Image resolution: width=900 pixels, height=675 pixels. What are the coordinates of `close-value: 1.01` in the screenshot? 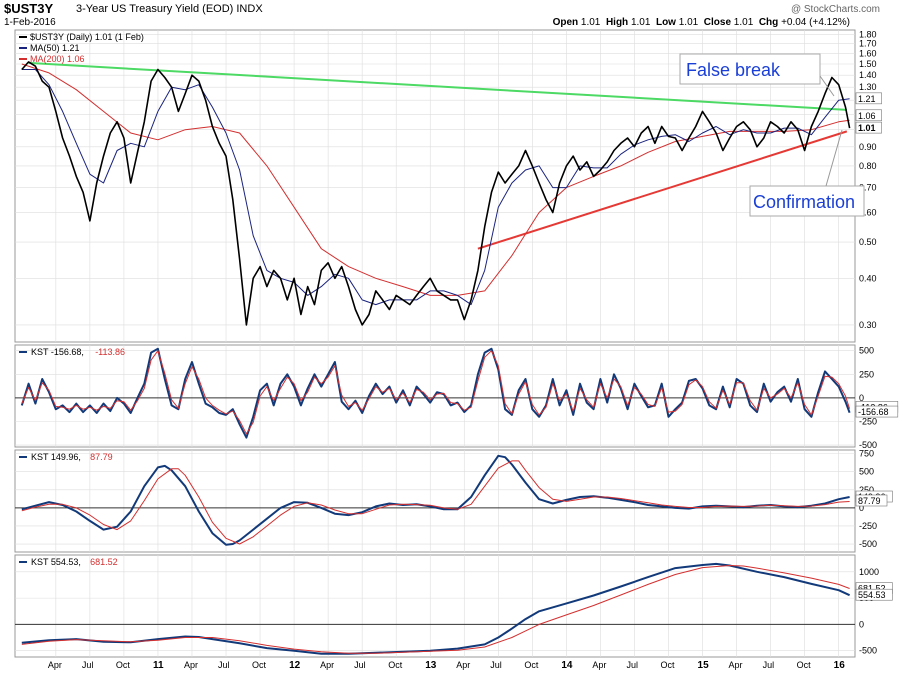 It's located at (743, 22).